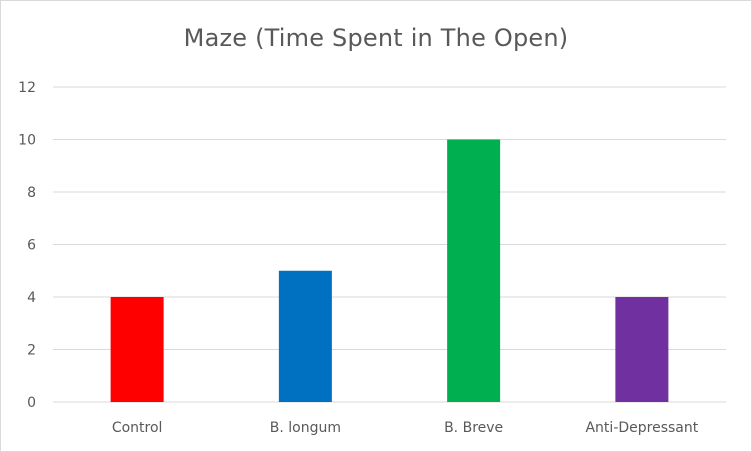 The width and height of the screenshot is (752, 452). Describe the element at coordinates (473, 428) in the screenshot. I see `x-tick-label: B. Breve` at that location.